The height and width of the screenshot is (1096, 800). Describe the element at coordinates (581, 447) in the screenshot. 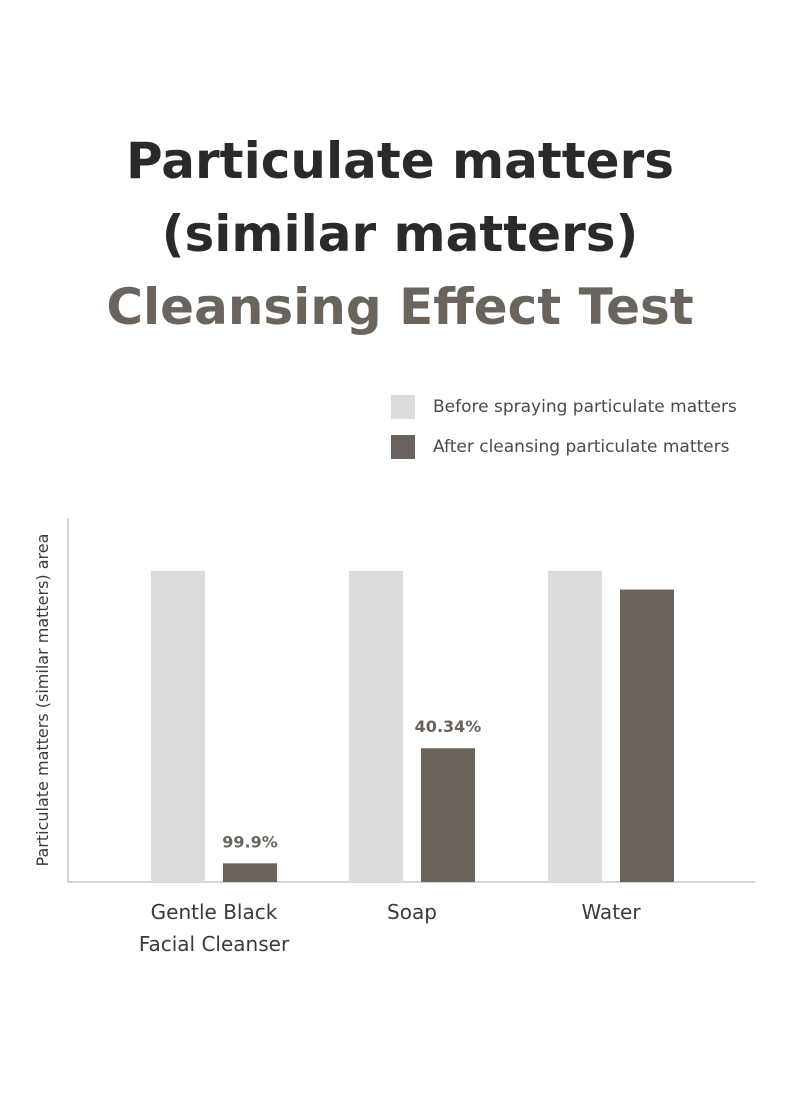

I see `legend-label-after: After cleansing particulate matters` at that location.